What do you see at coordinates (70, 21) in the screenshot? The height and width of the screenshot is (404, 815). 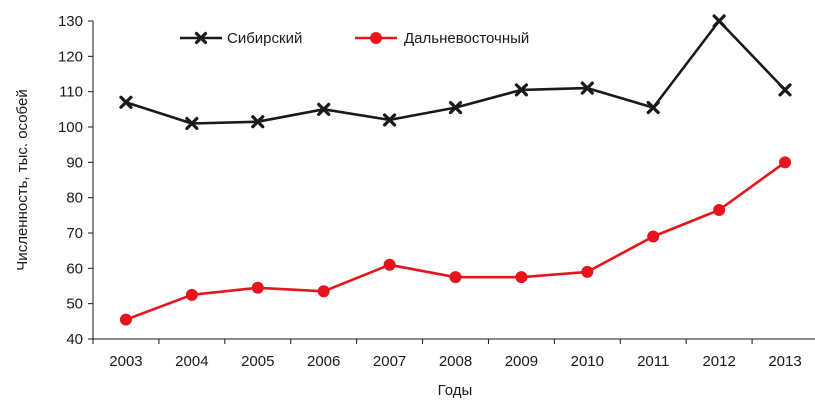 I see `y-tick-label: 130` at bounding box center [70, 21].